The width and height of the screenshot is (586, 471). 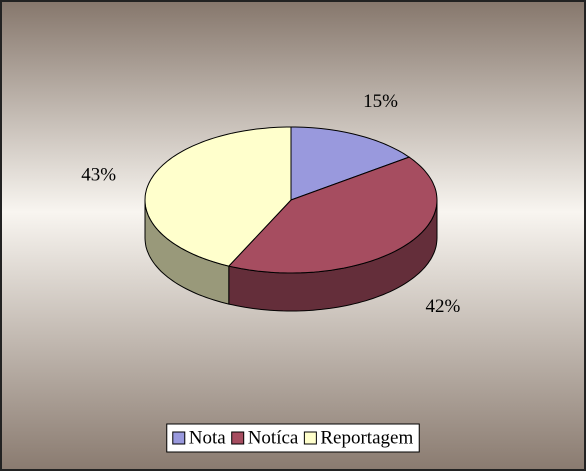 I want to click on legend-box, so click(x=293, y=438).